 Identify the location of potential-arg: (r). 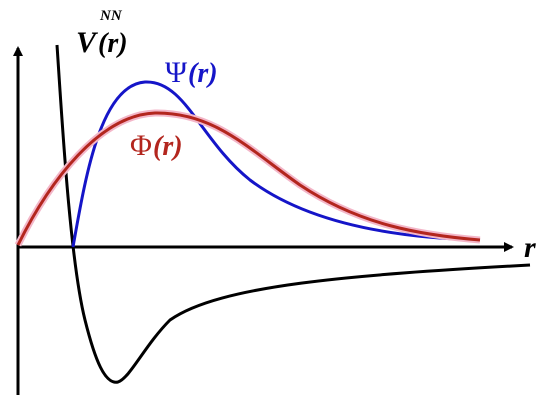
(113, 43).